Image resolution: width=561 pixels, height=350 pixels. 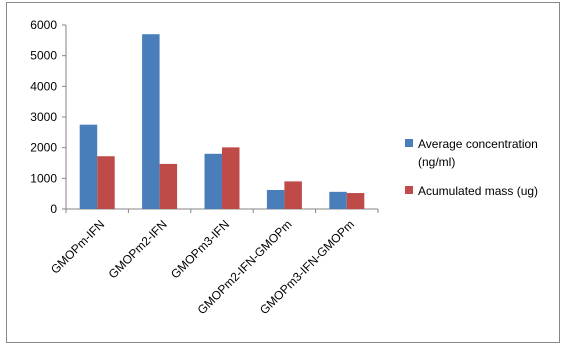 What do you see at coordinates (43, 86) in the screenshot?
I see `y-tick-label: 4000` at bounding box center [43, 86].